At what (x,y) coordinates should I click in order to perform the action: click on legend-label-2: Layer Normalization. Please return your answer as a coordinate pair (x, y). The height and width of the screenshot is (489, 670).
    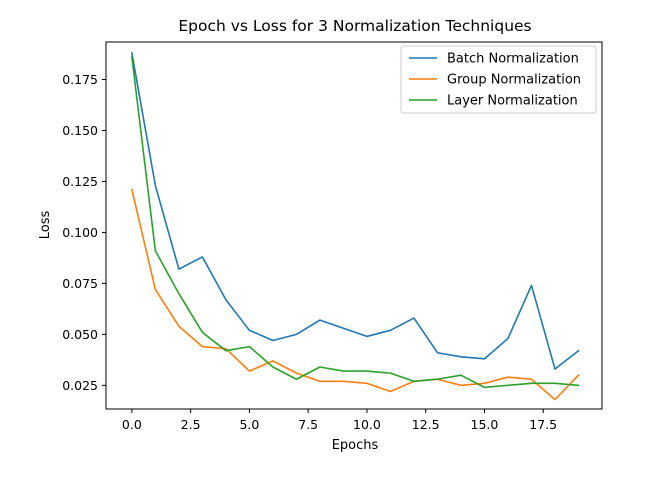
    Looking at the image, I should click on (512, 101).